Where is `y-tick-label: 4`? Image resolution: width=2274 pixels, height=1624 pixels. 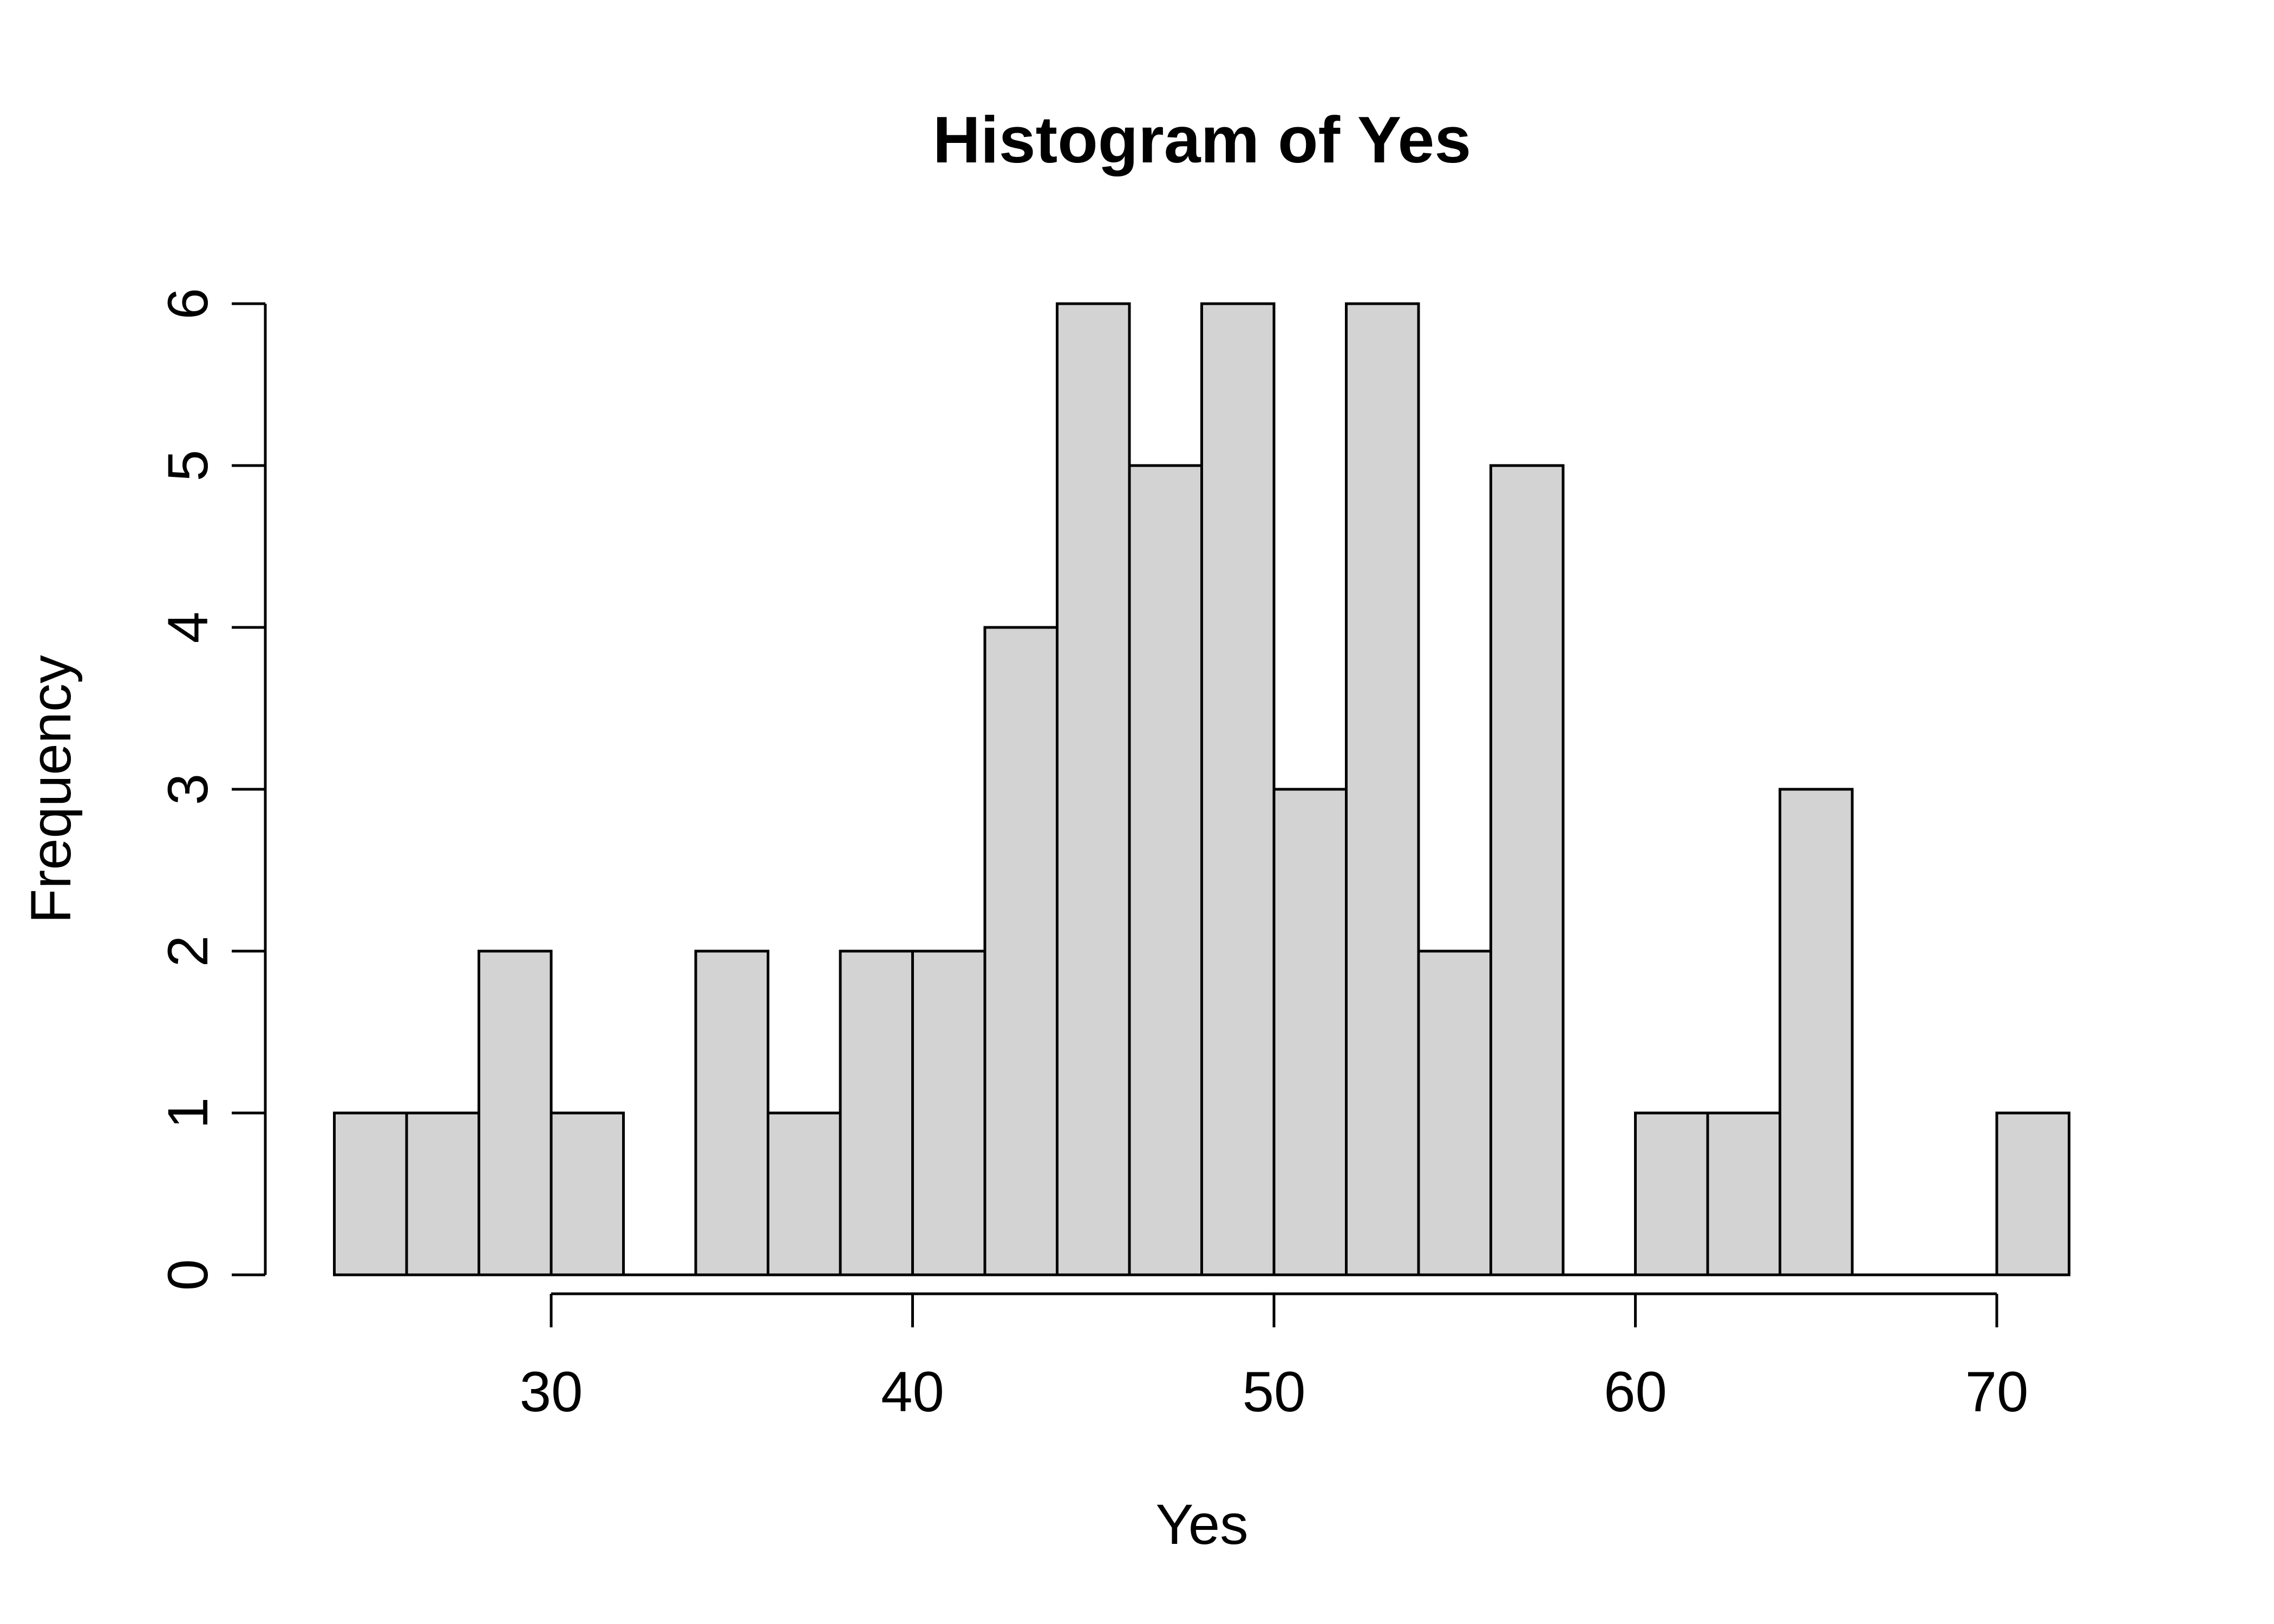
y-tick-label: 4 is located at coordinates (188, 628).